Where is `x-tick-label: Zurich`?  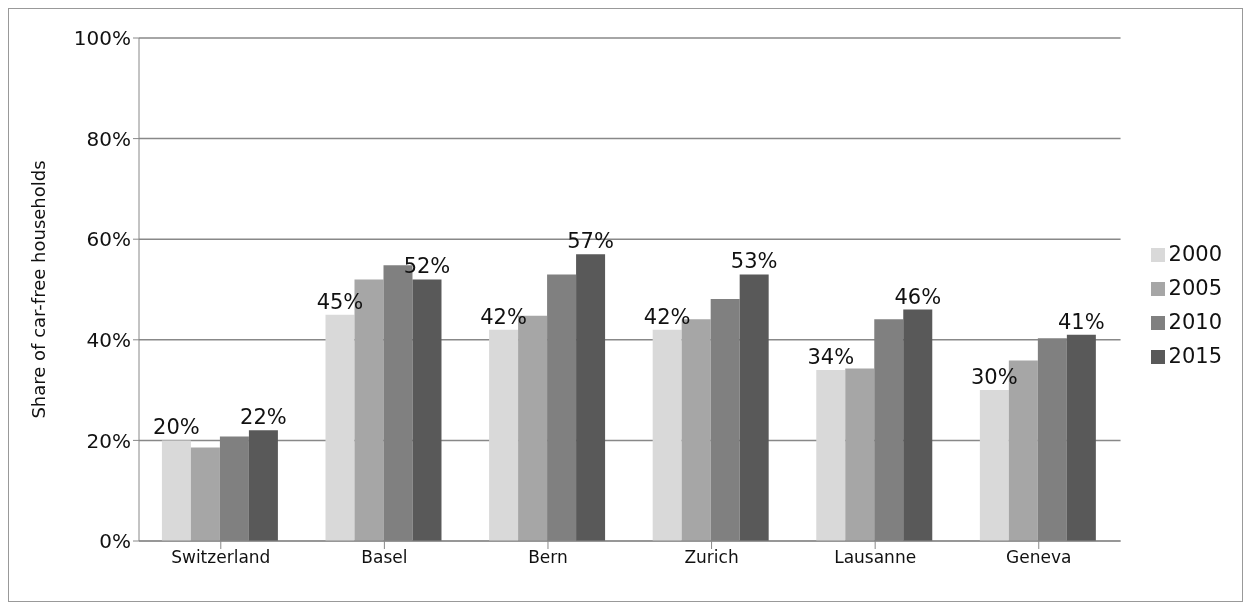 x-tick-label: Zurich is located at coordinates (711, 557).